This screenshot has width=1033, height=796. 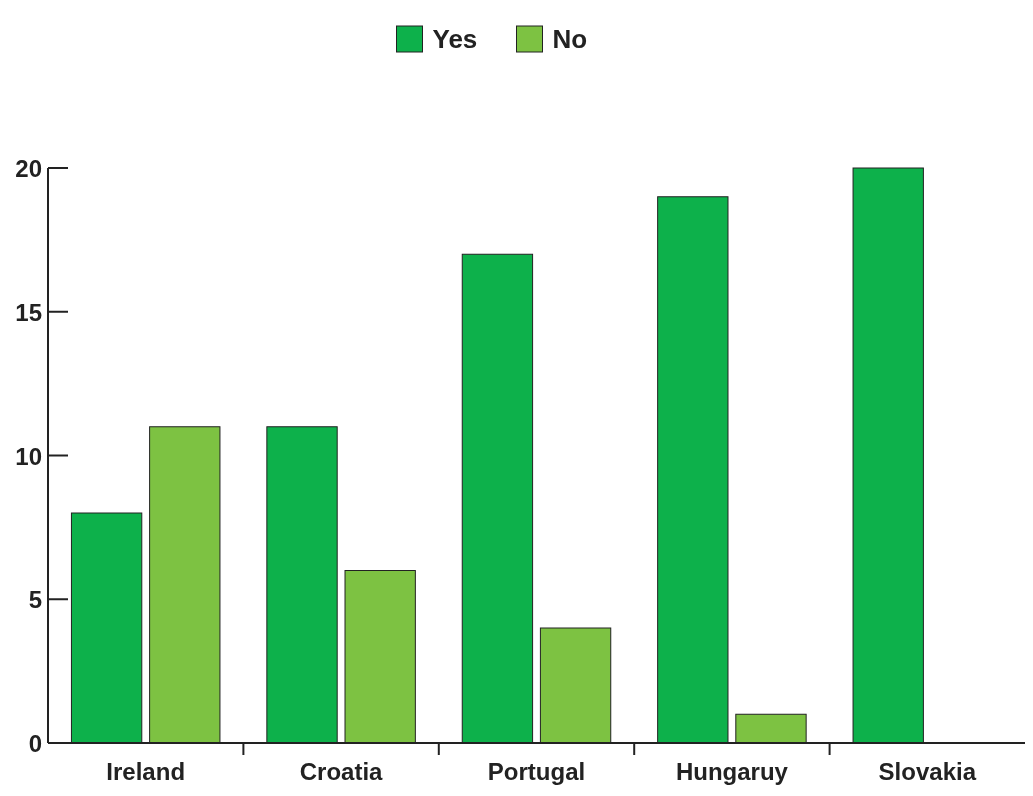 I want to click on y-tick-label: 10, so click(x=28, y=456).